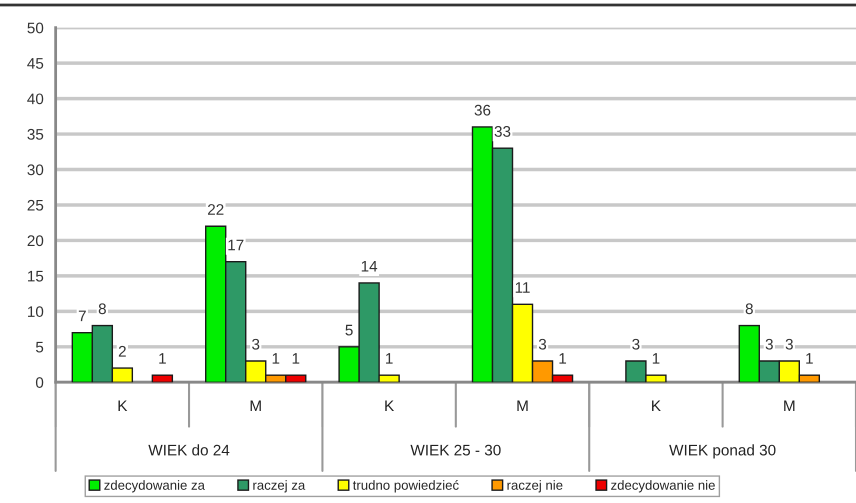  I want to click on y-tick-label: 5, so click(40, 347).